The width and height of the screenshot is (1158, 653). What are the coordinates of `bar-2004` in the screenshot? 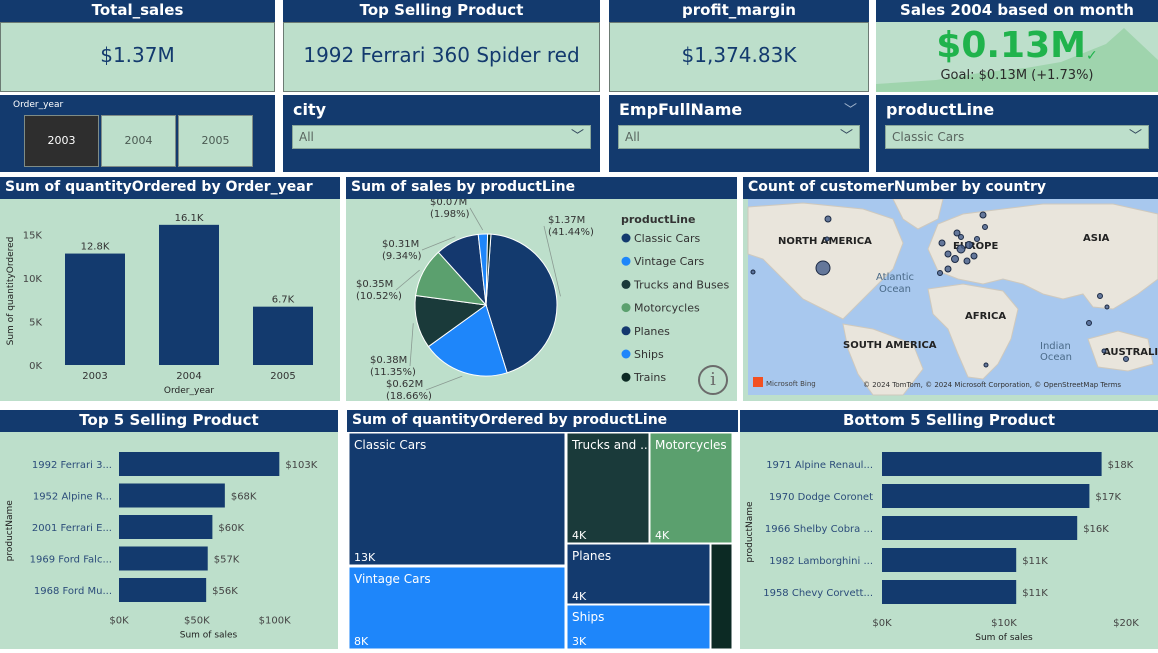 It's located at (189, 294).